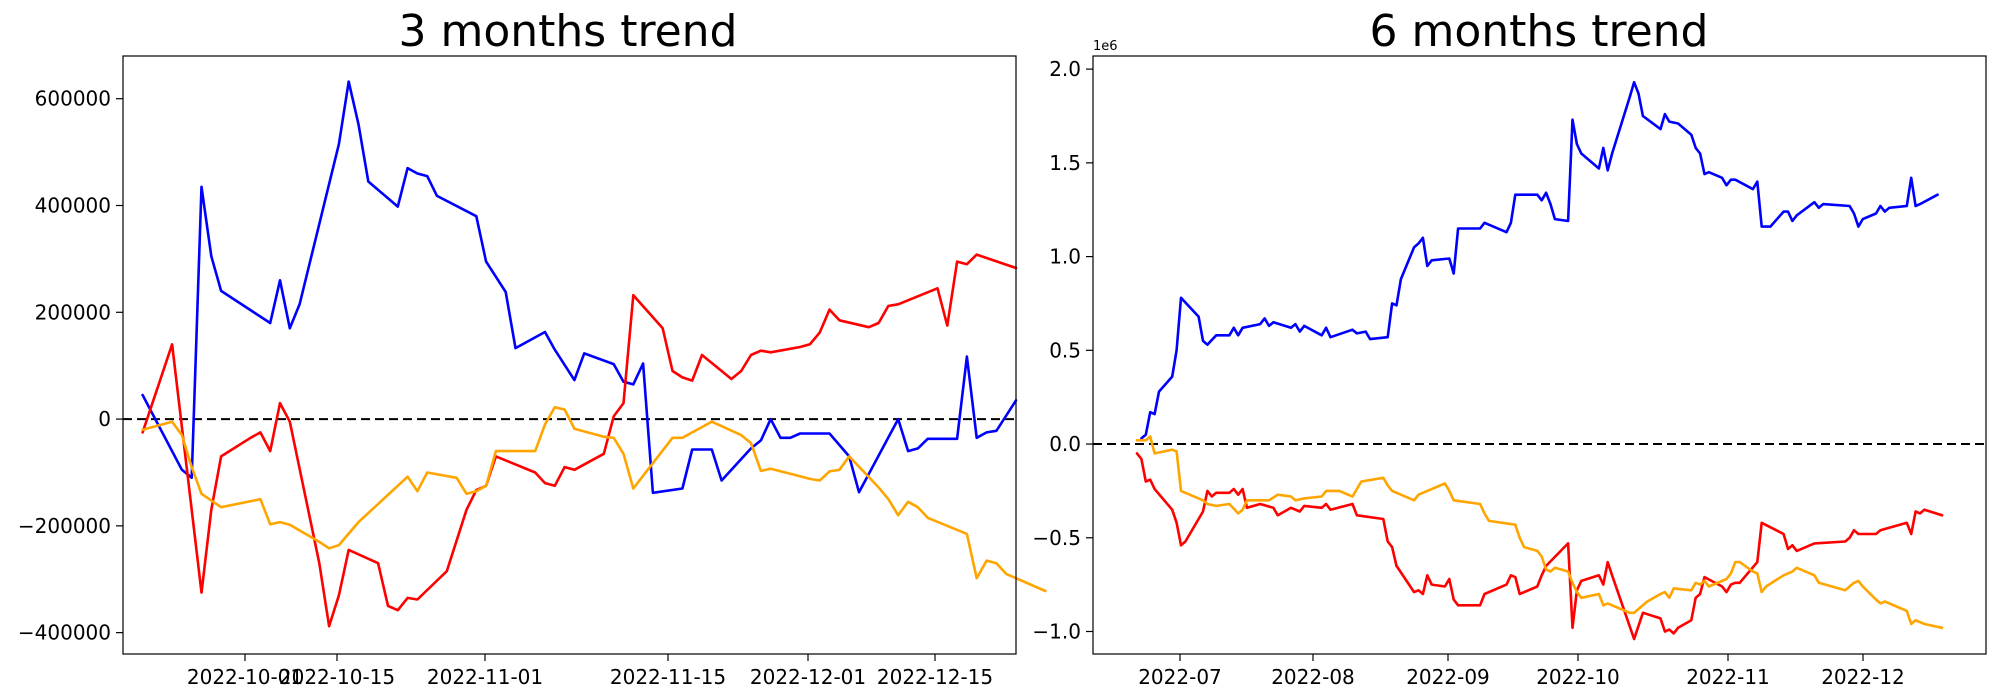 This screenshot has height=700, width=2000. Describe the element at coordinates (1065, 444) in the screenshot. I see `y-tick-label: 0.0` at that location.